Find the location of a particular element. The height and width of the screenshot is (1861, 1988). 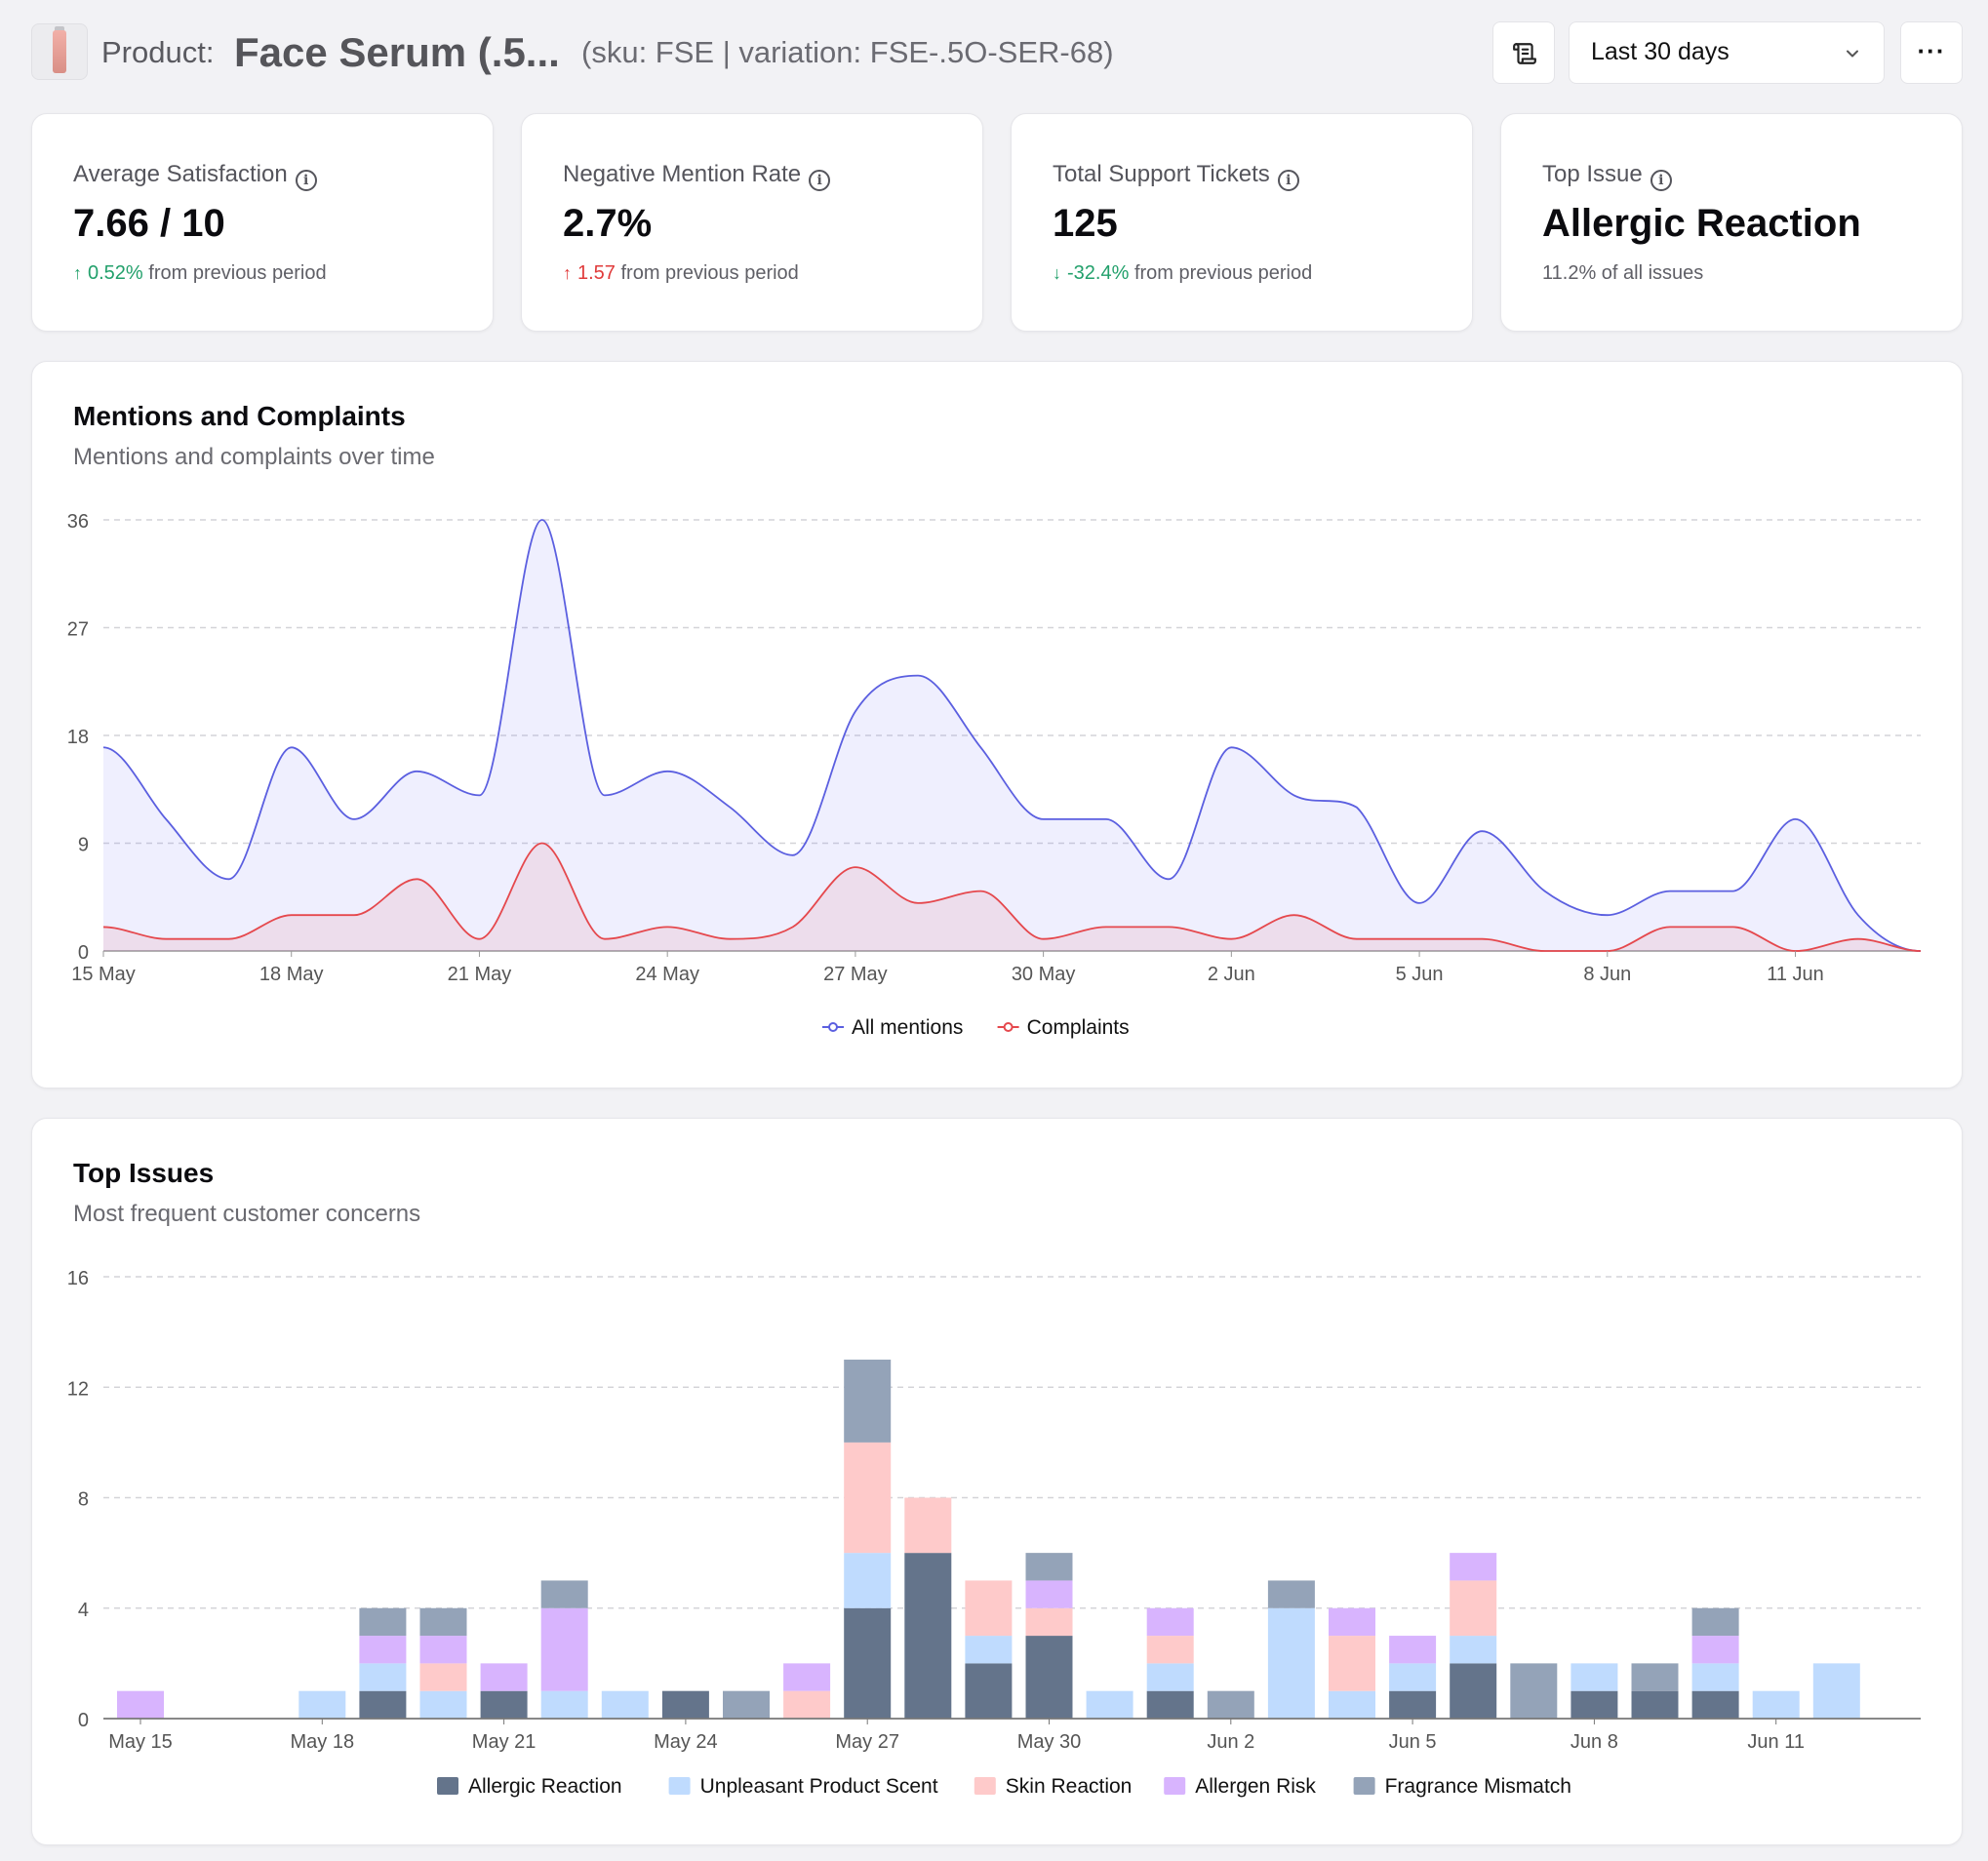

product-prefix-label: Product: is located at coordinates (158, 52).